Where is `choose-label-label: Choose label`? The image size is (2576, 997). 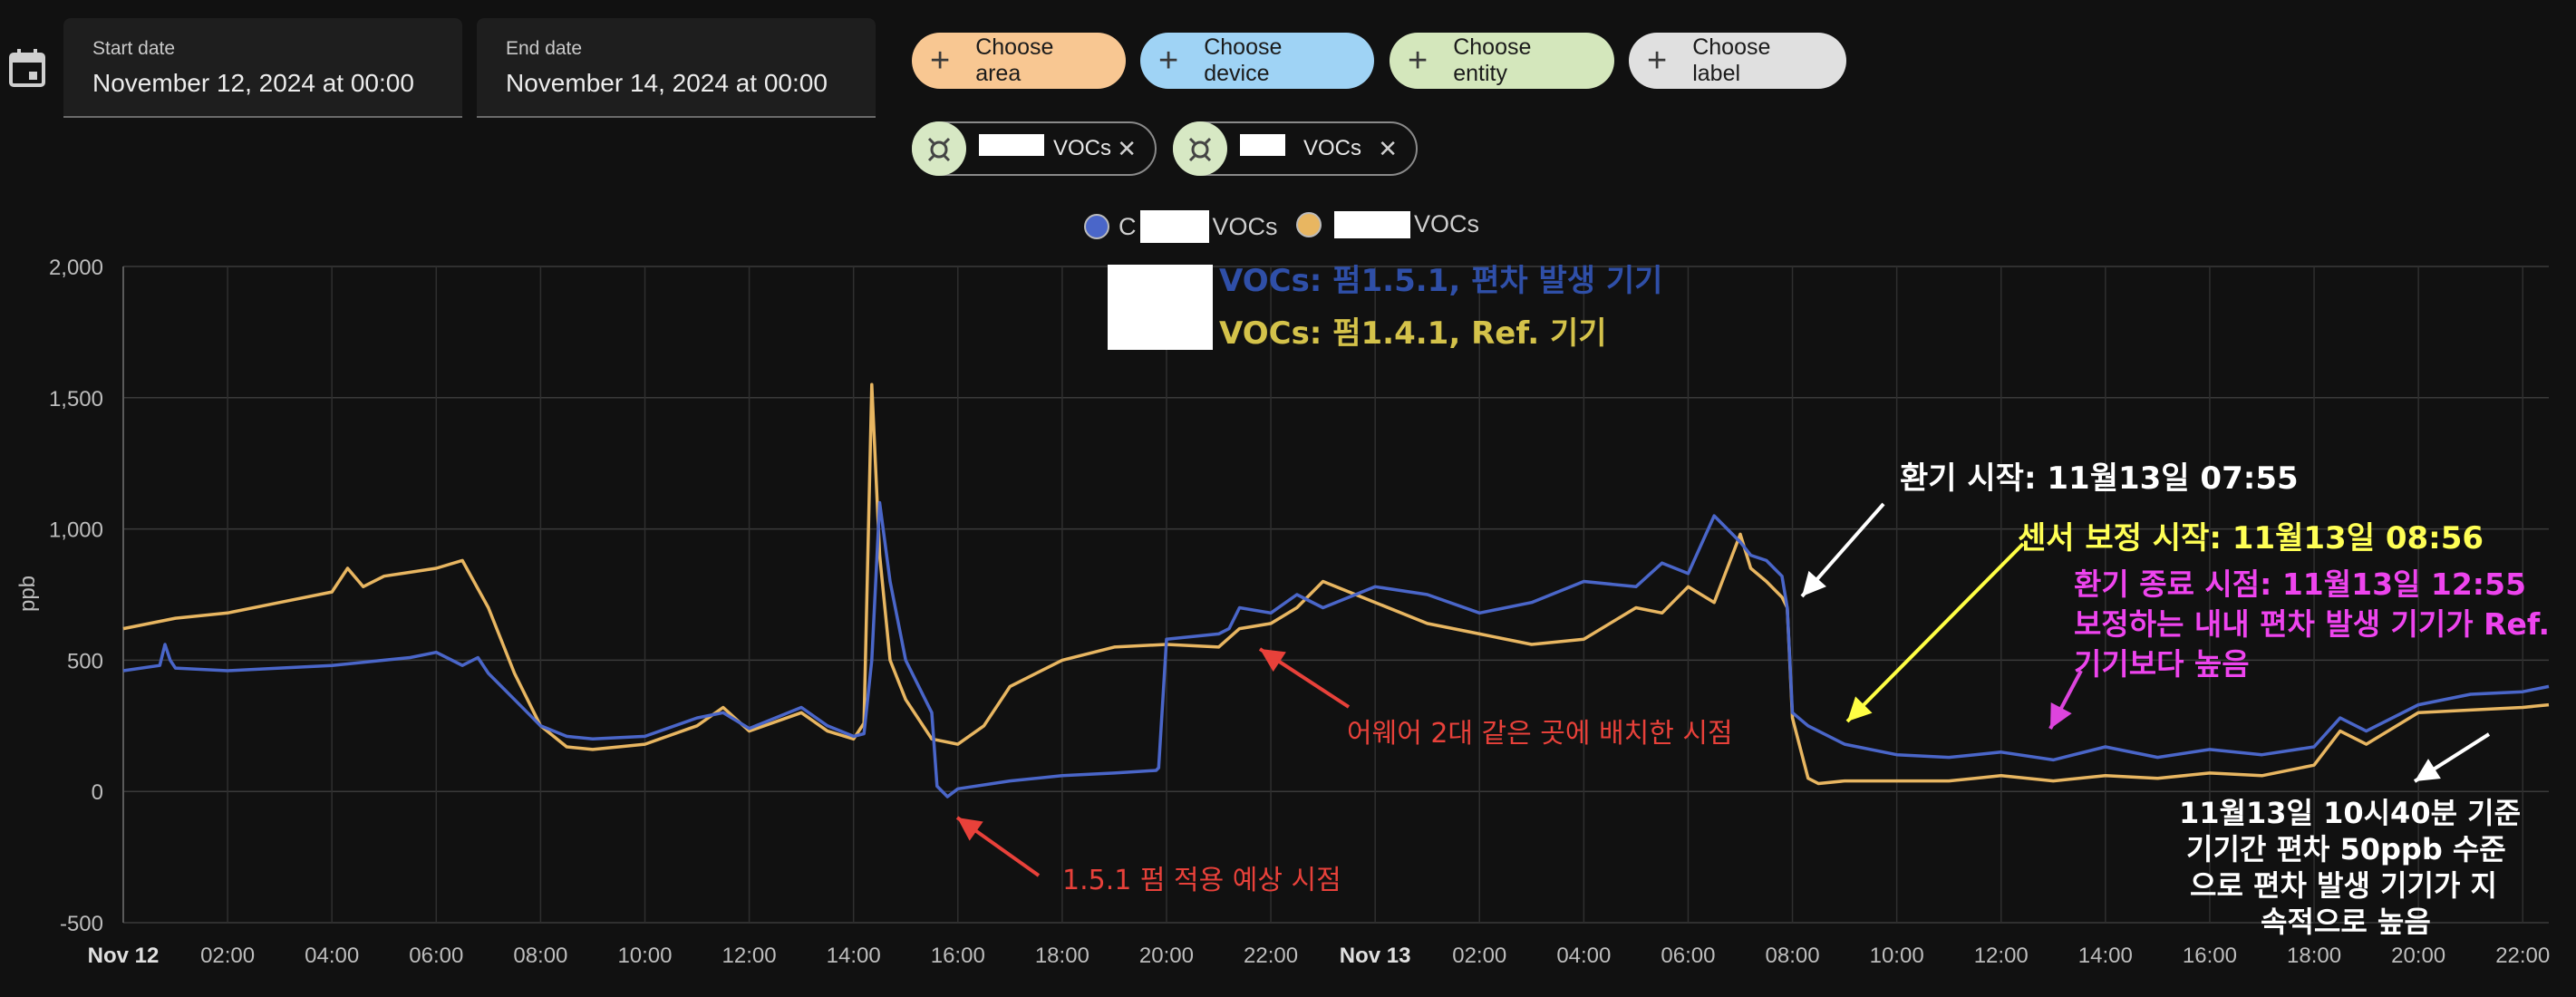 choose-label-label: Choose label is located at coordinates (1731, 60).